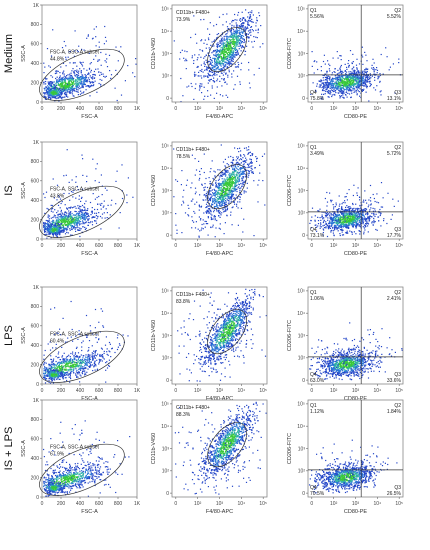 This screenshot has height=550, width=430. I want to click on x-tick-label: 800, so click(118, 246).